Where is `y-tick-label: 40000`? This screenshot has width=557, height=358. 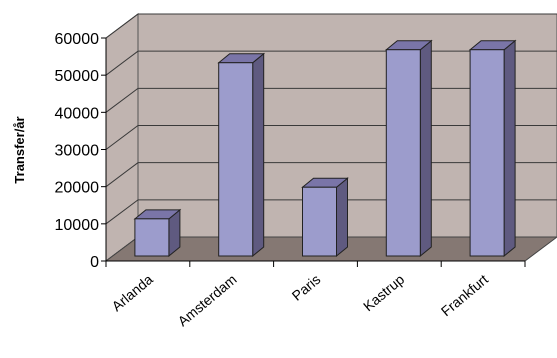 y-tick-label: 40000 is located at coordinates (77, 113).